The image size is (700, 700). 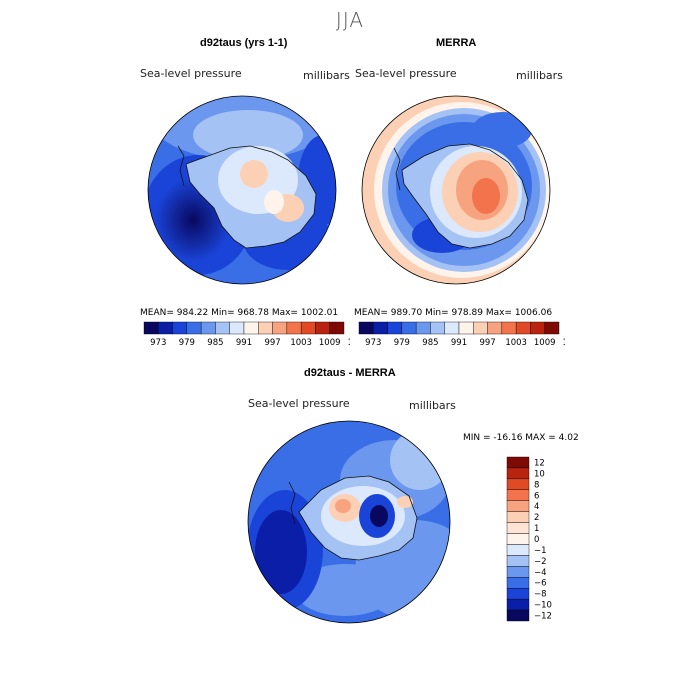 I want to click on panel3-colorbar-tick-label: 12, so click(x=539, y=463).